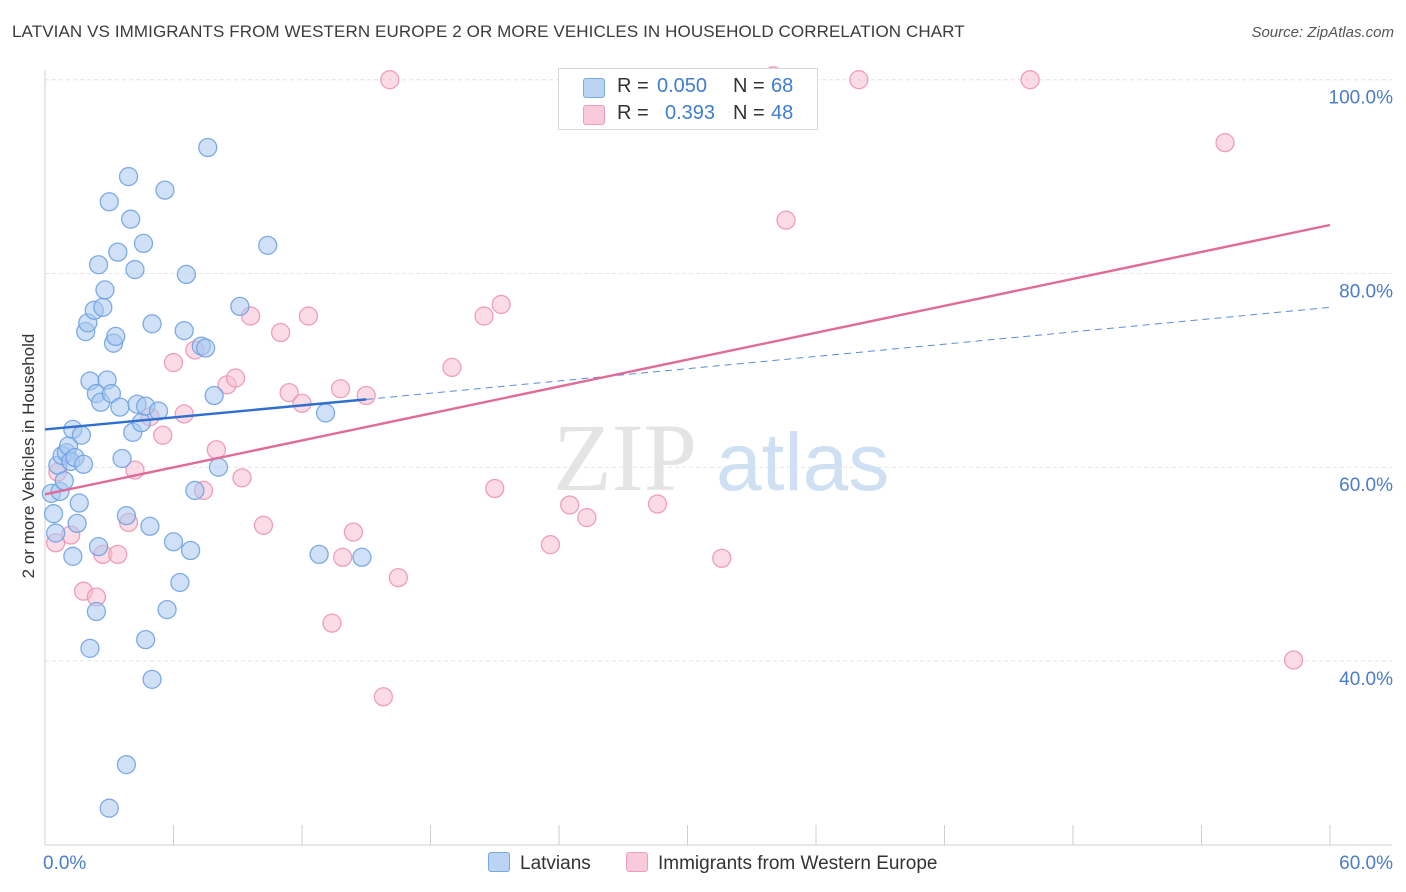 The image size is (1406, 892). Describe the element at coordinates (555, 863) in the screenshot. I see `bottom-legend-label-latvians: Latvians` at that location.